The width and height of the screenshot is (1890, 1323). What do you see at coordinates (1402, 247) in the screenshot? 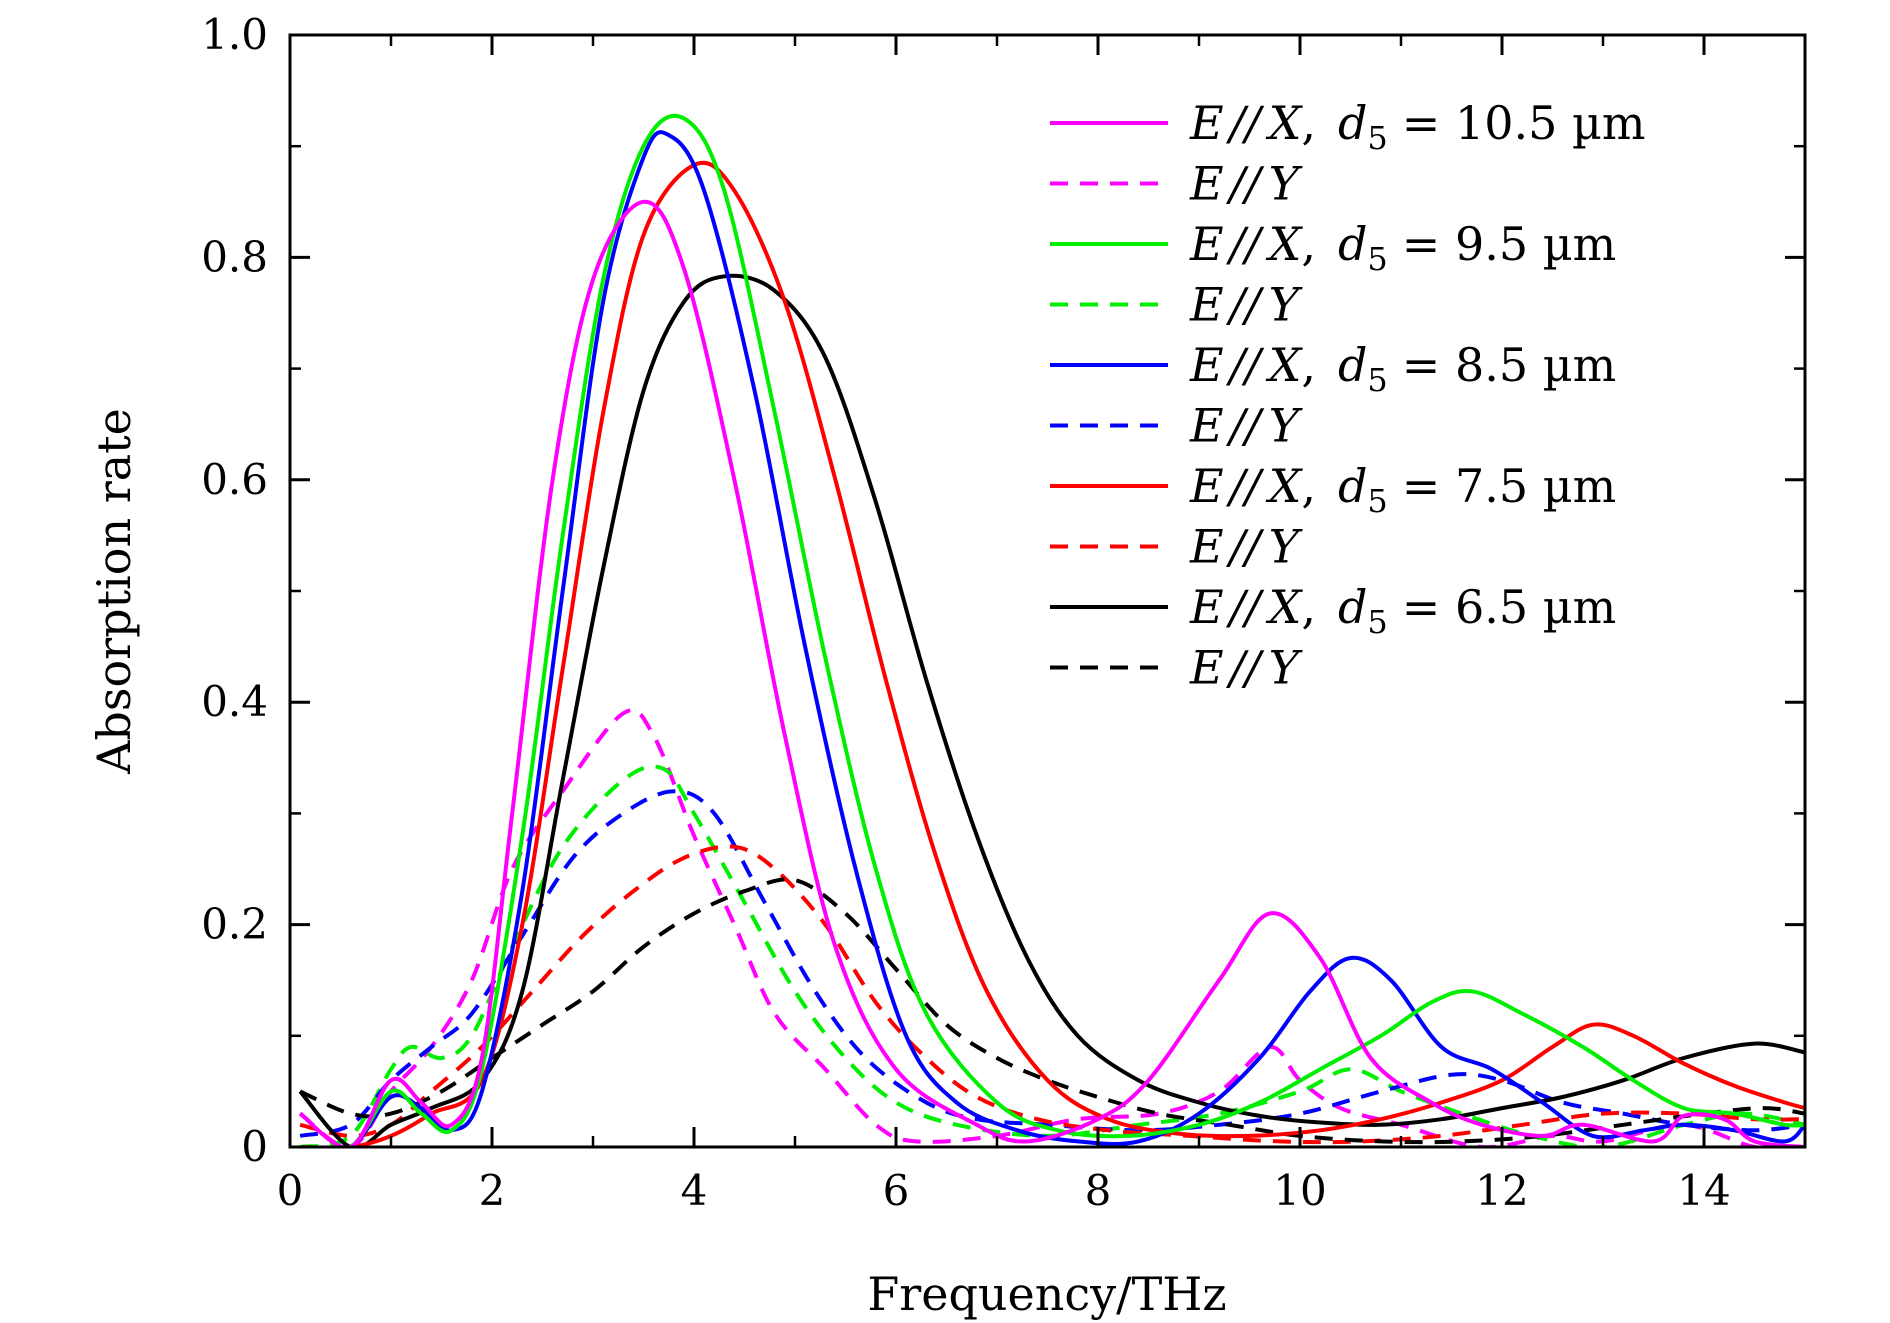
I see `legend-entry-2: E//X, d5 = 9.5 µm` at bounding box center [1402, 247].